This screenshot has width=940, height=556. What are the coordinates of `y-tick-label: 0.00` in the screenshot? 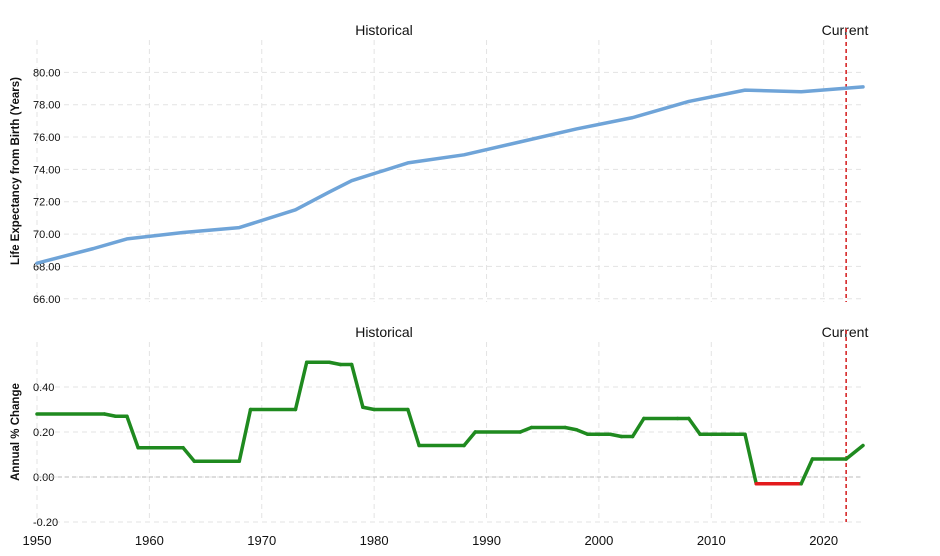 It's located at (43, 478).